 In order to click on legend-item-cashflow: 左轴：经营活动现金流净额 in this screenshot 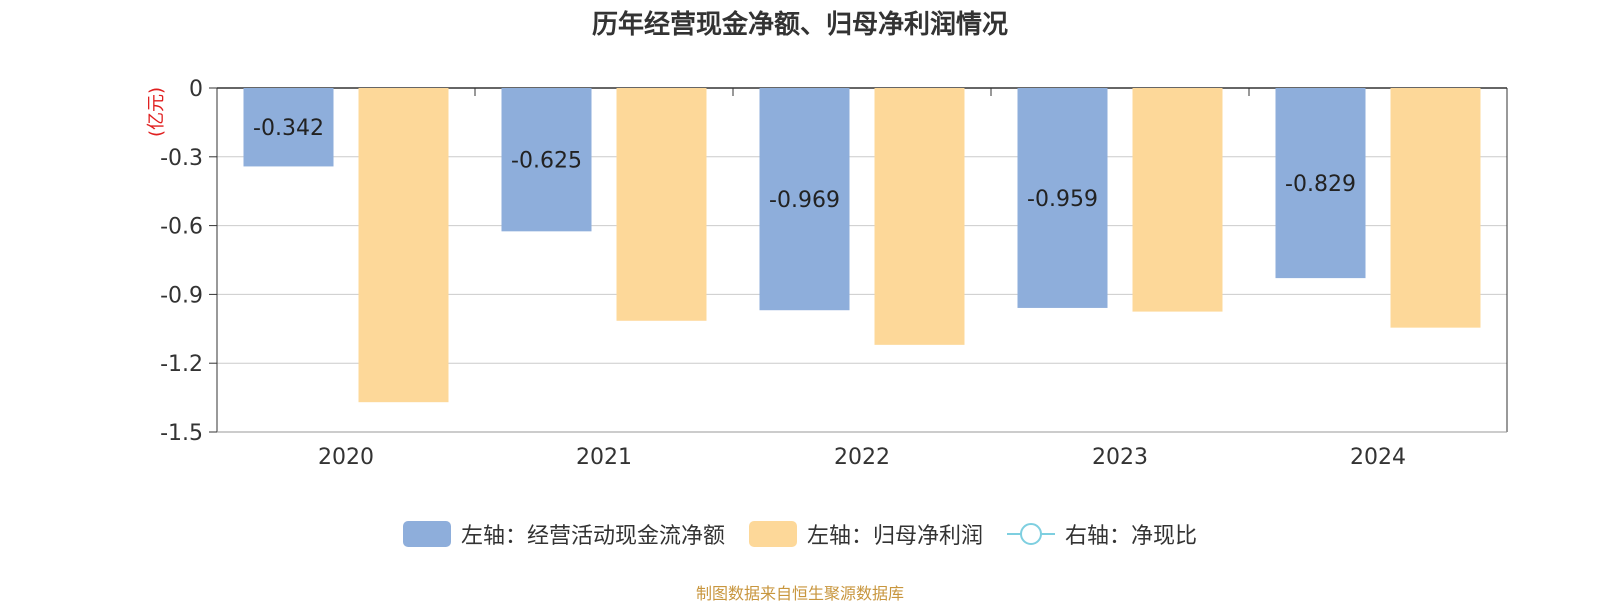, I will do `click(563, 534)`.